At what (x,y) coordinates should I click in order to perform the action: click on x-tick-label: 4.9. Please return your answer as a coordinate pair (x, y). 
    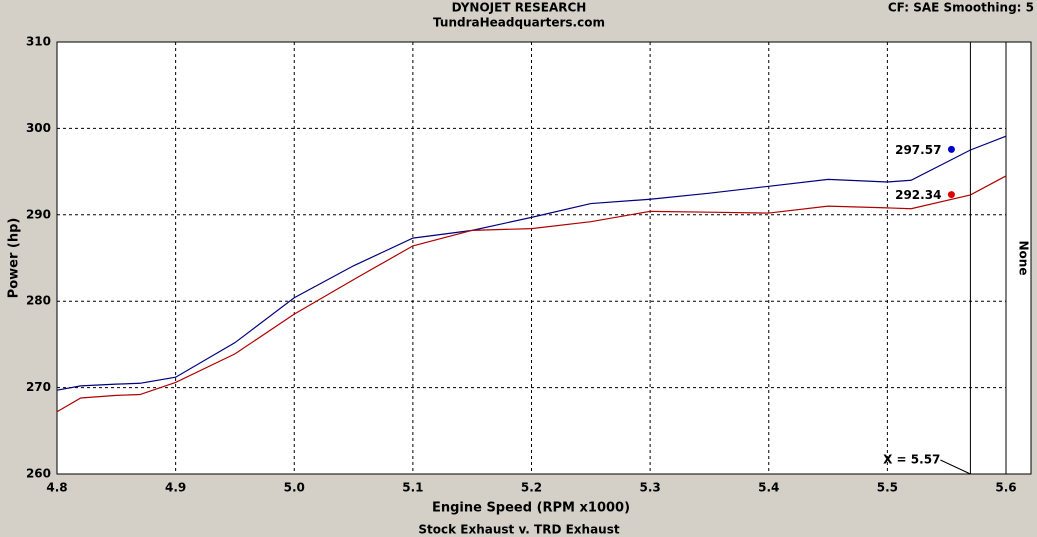
    Looking at the image, I should click on (175, 488).